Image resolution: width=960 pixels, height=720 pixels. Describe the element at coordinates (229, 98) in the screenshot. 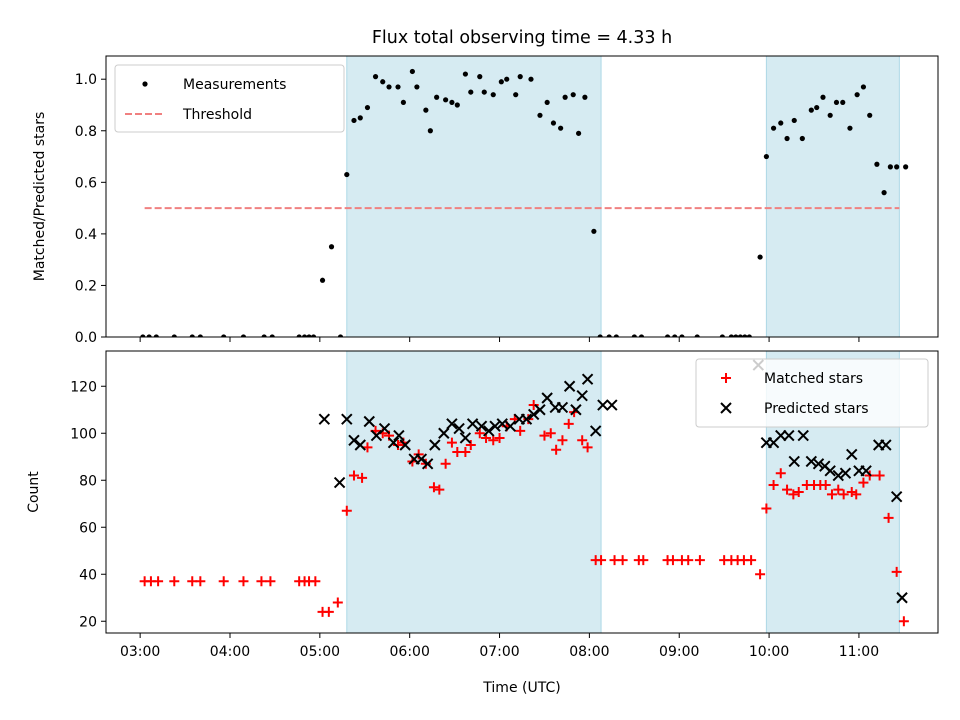

I see `legend: Measurements Threshold` at that location.